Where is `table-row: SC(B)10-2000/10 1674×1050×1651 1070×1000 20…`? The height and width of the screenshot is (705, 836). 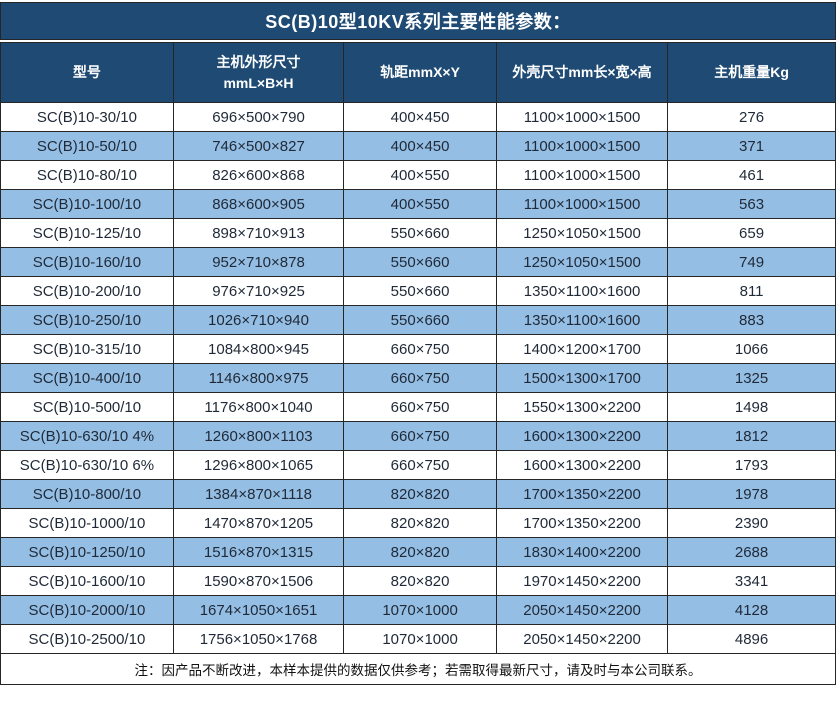
table-row: SC(B)10-2000/10 1674×1050×1651 1070×1000 20… is located at coordinates (418, 610).